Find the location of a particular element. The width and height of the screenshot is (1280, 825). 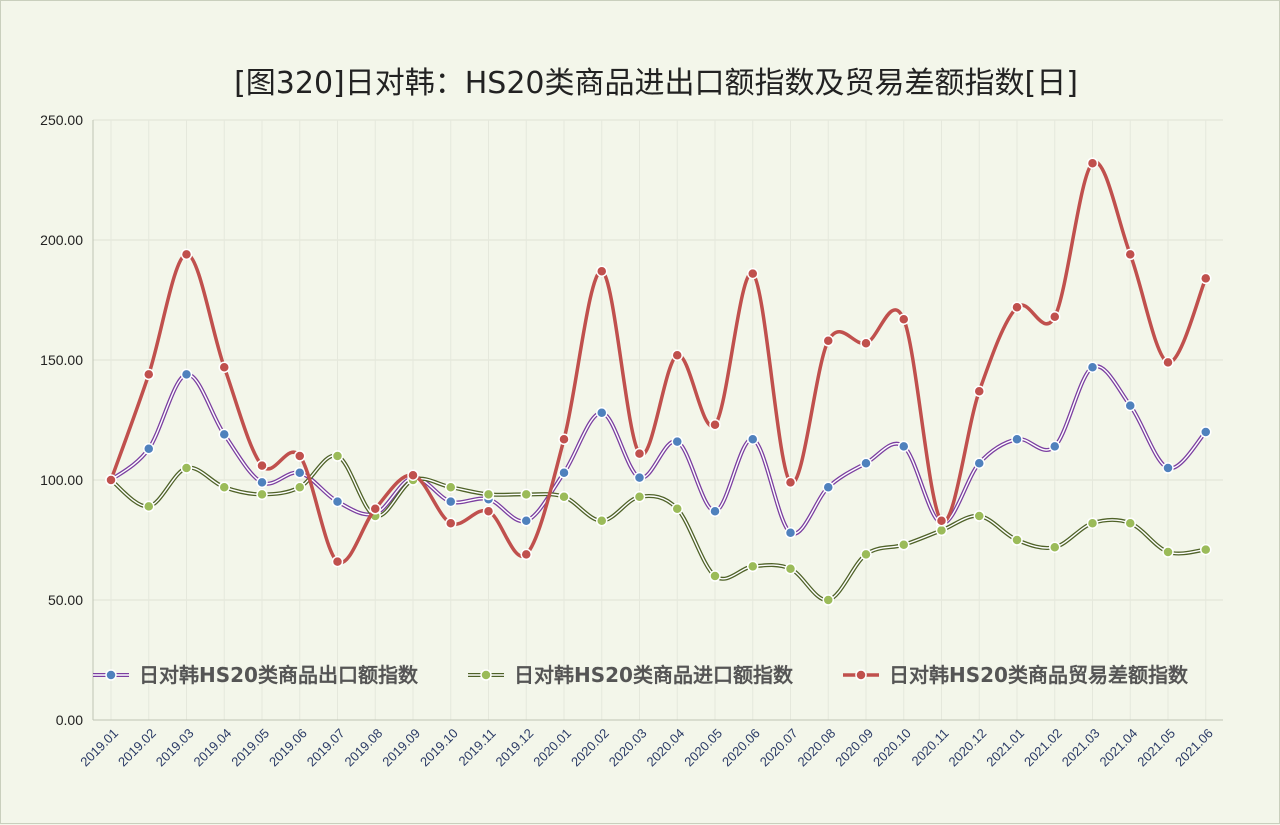

x-tick-label: 2019.12 is located at coordinates (515, 748).